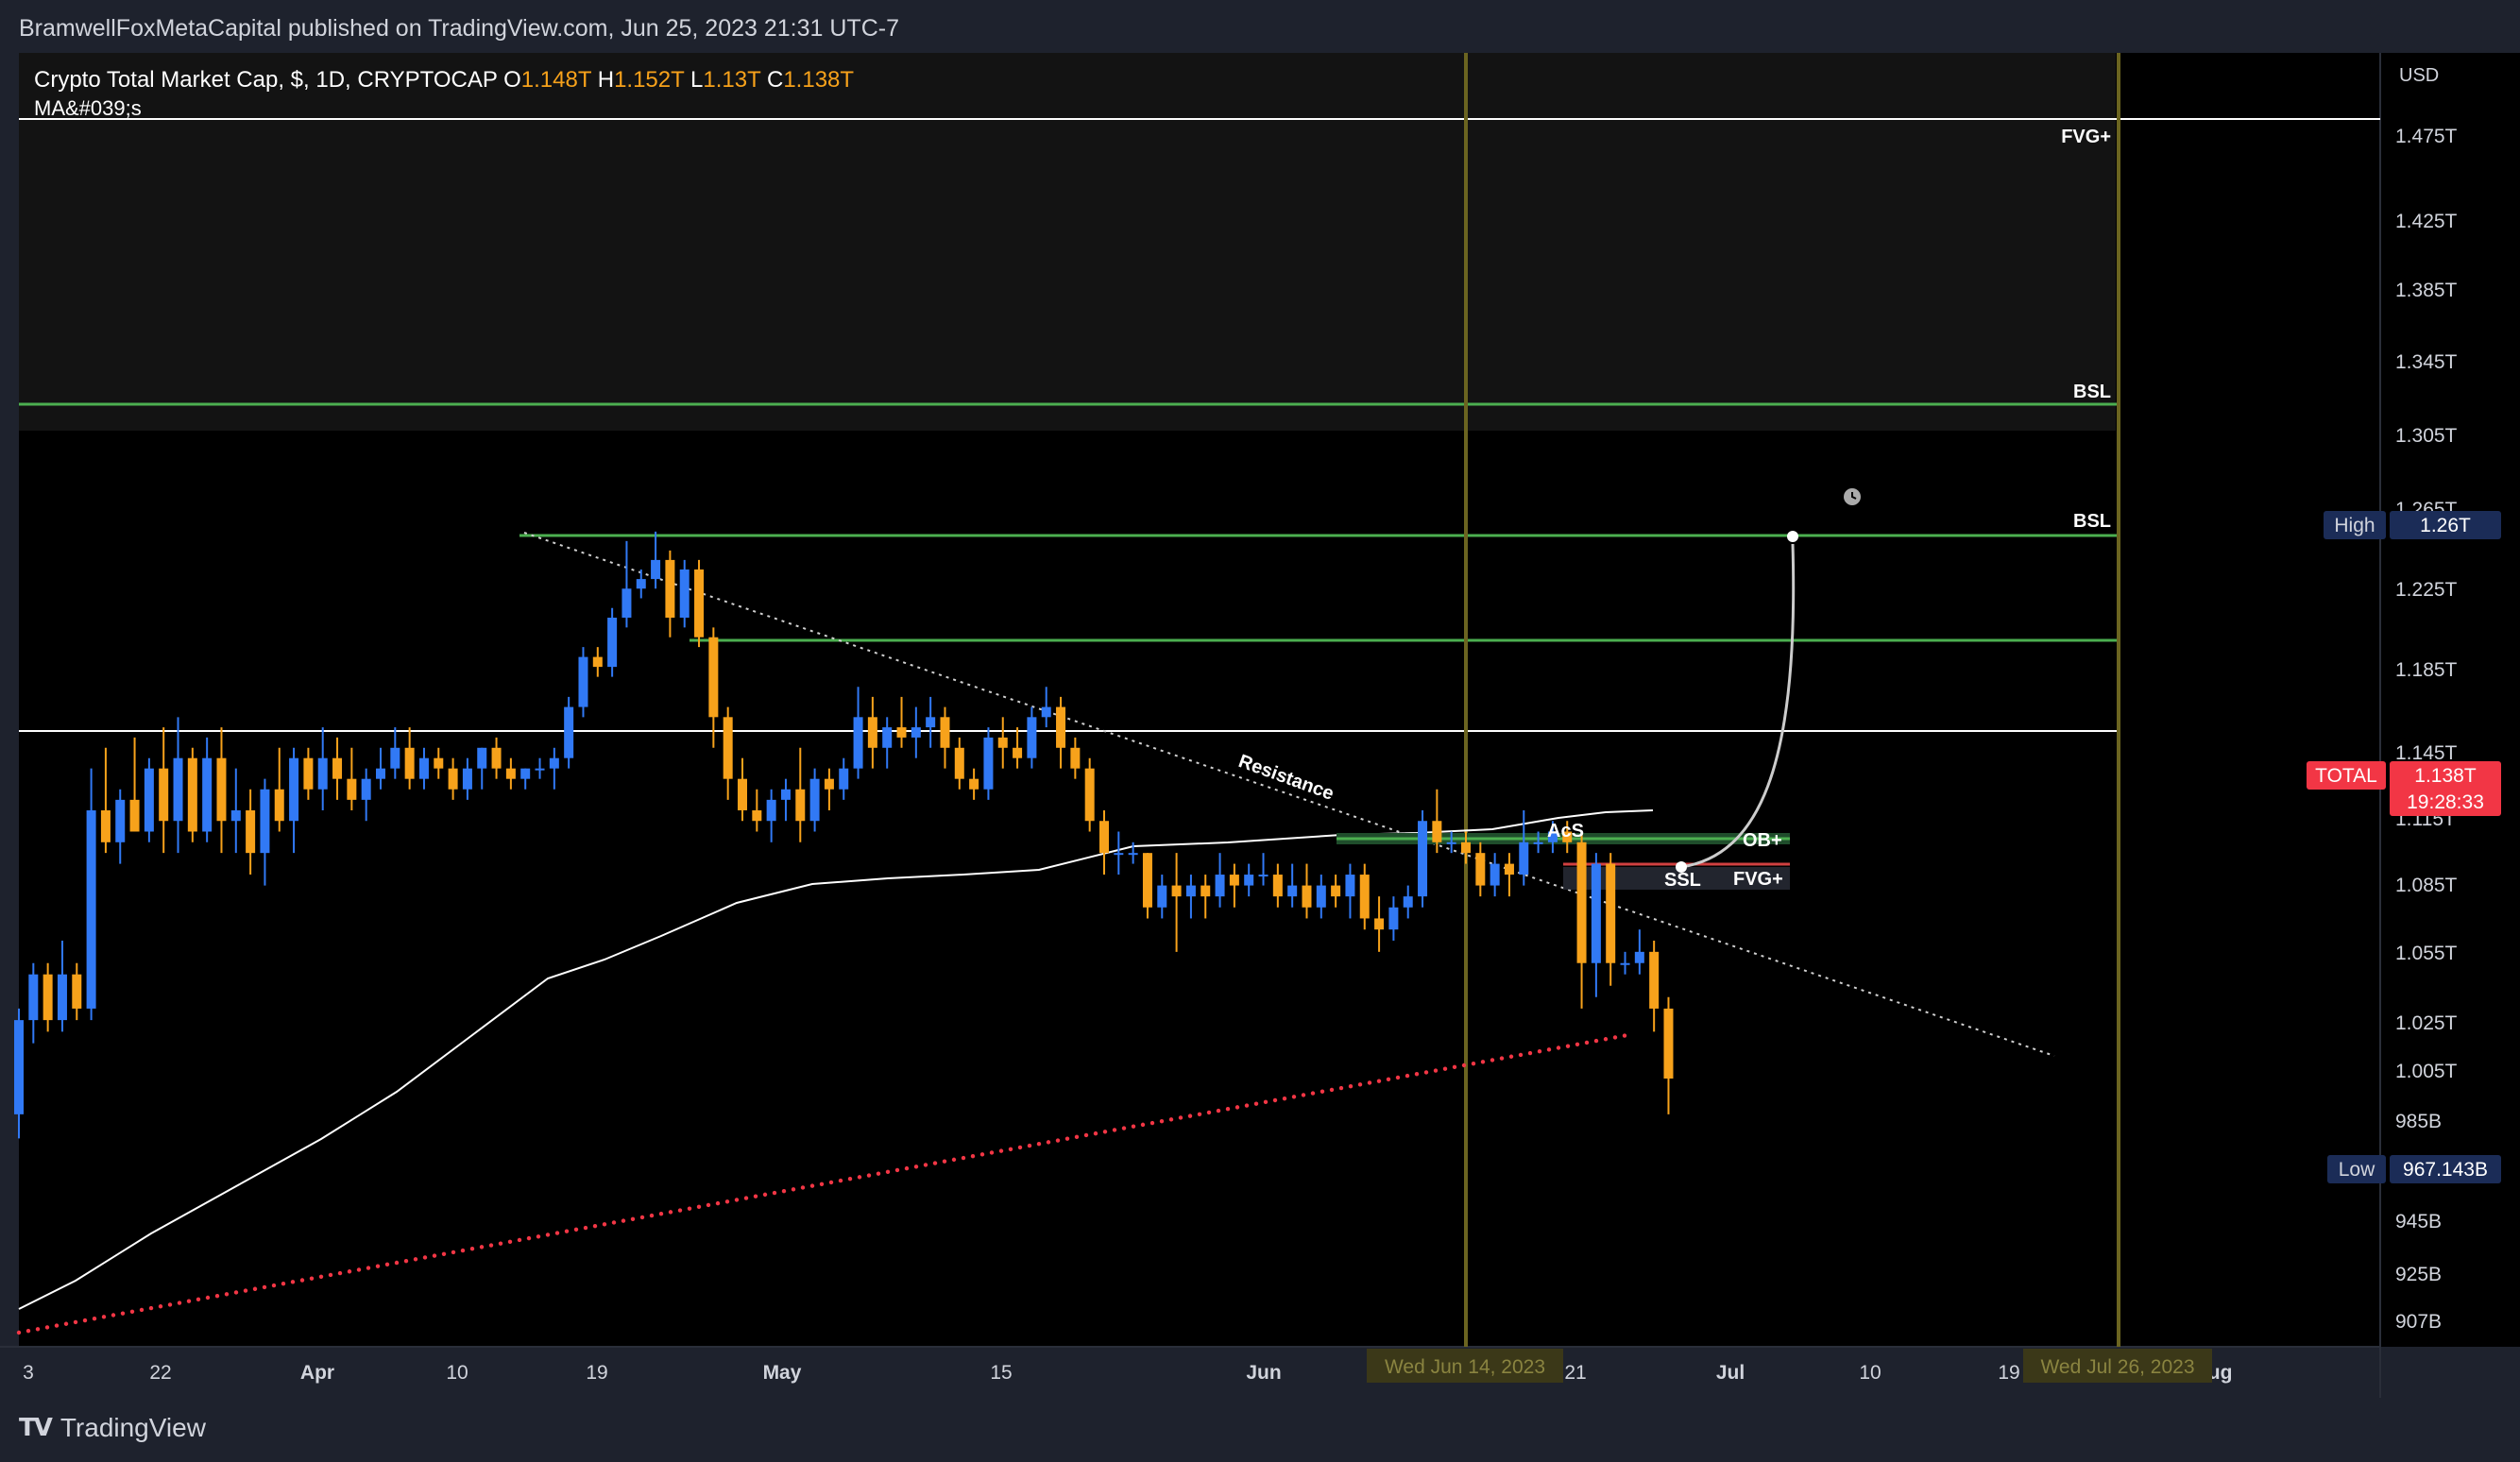  What do you see at coordinates (1738, 706) in the screenshot?
I see `projection-path` at bounding box center [1738, 706].